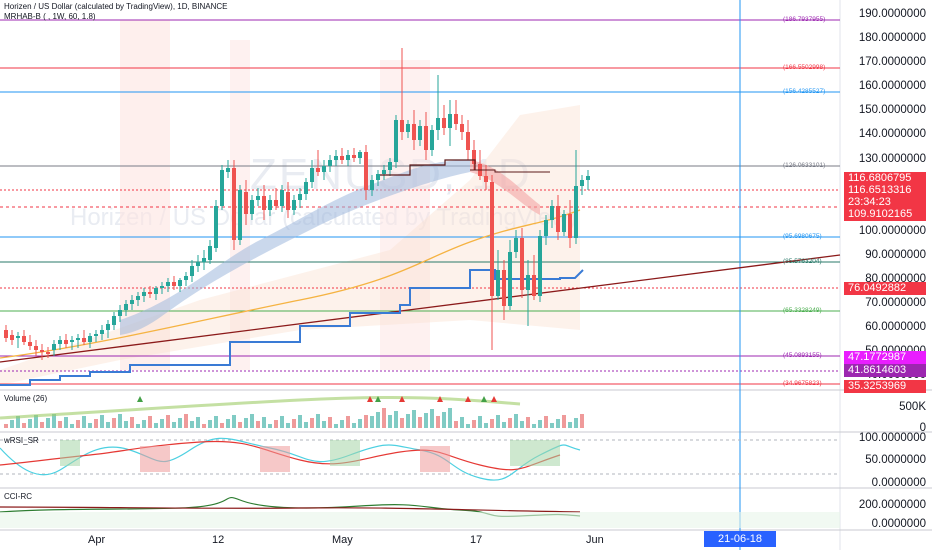 The image size is (932, 550). What do you see at coordinates (885, 178) in the screenshot?
I see `price-tag: 116.6806795` at bounding box center [885, 178].